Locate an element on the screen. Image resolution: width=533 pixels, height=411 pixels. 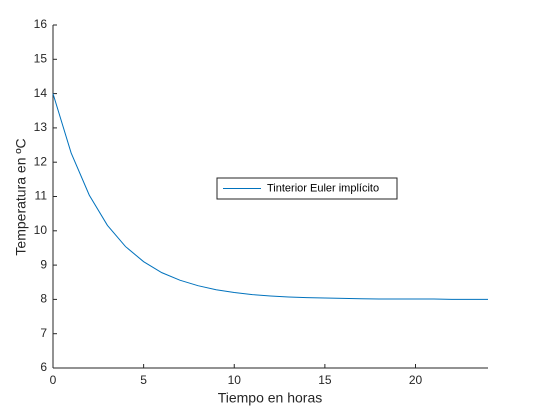
x-tick-label: 0 is located at coordinates (53, 380).